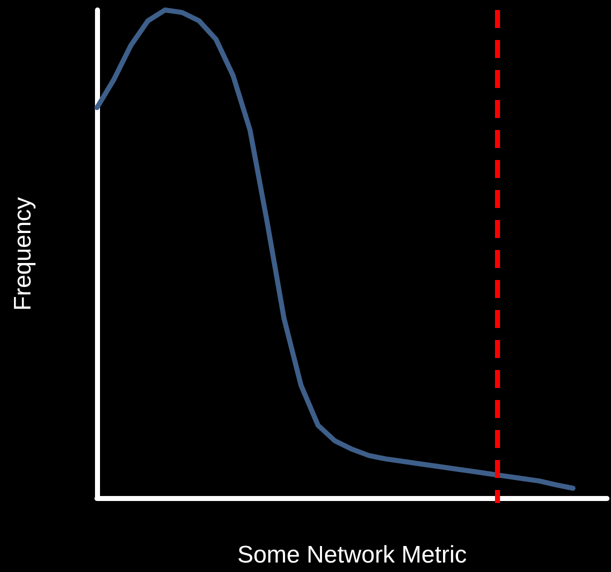 The width and height of the screenshot is (611, 572). What do you see at coordinates (23, 254) in the screenshot?
I see `y-axis-title: Frequency` at bounding box center [23, 254].